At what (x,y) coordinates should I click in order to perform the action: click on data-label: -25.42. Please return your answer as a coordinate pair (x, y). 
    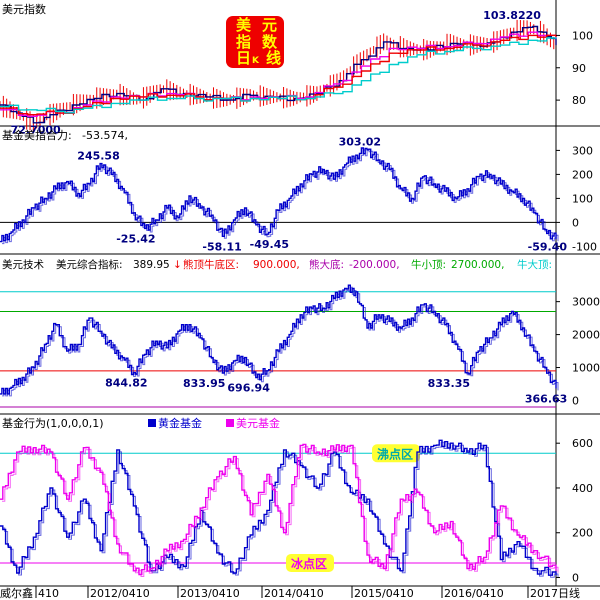
    Looking at the image, I should click on (135, 238).